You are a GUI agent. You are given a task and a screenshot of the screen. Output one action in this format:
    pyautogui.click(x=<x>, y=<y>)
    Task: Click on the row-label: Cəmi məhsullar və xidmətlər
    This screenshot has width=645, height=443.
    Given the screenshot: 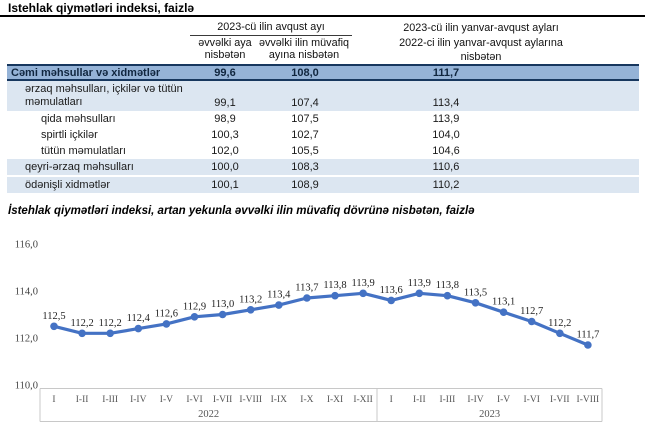 What is the action you would take?
    pyautogui.click(x=86, y=72)
    